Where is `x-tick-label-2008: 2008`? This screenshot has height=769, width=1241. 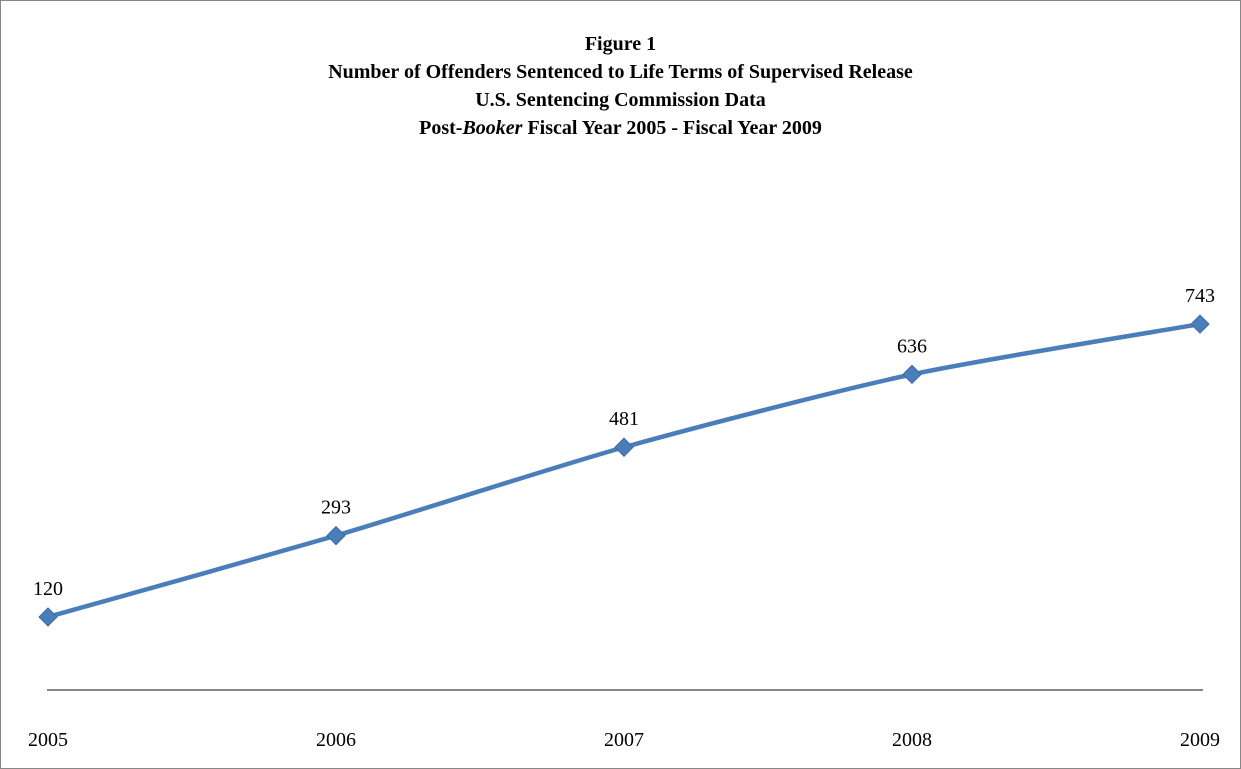
x-tick-label-2008: 2008 is located at coordinates (912, 740).